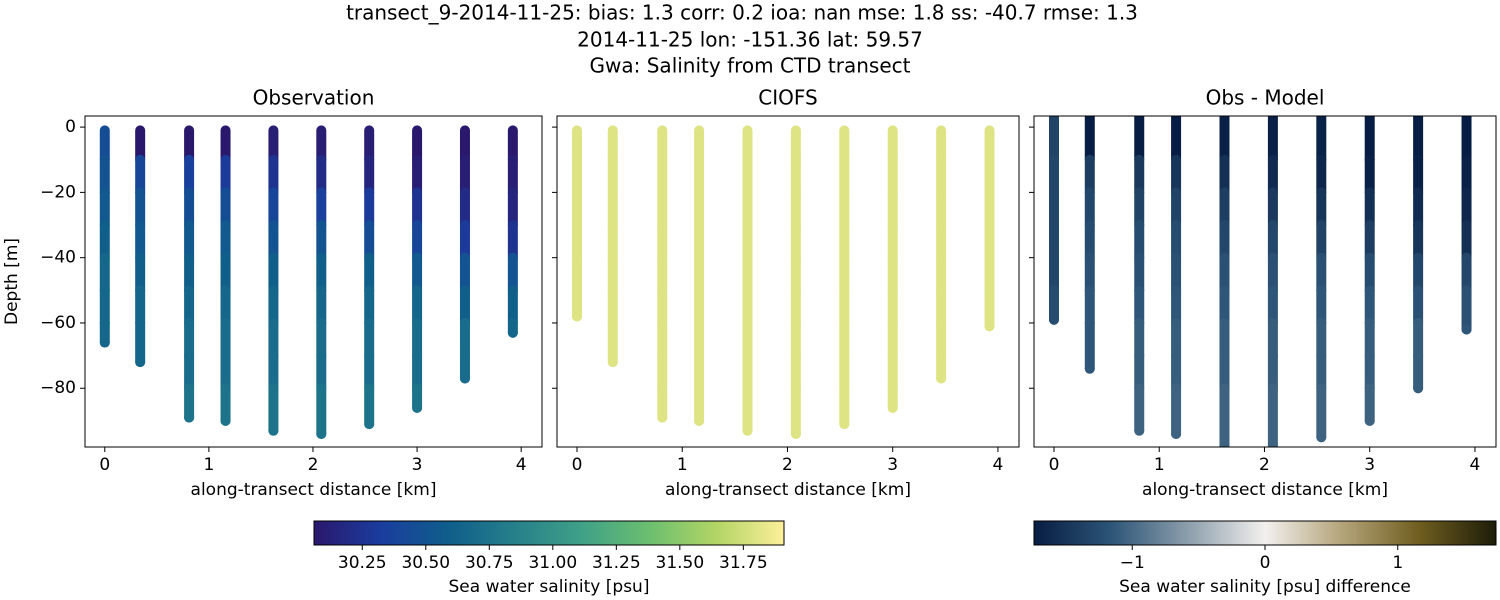 Image resolution: width=1500 pixels, height=600 pixels. I want to click on x-tick-label: 1, so click(208, 465).